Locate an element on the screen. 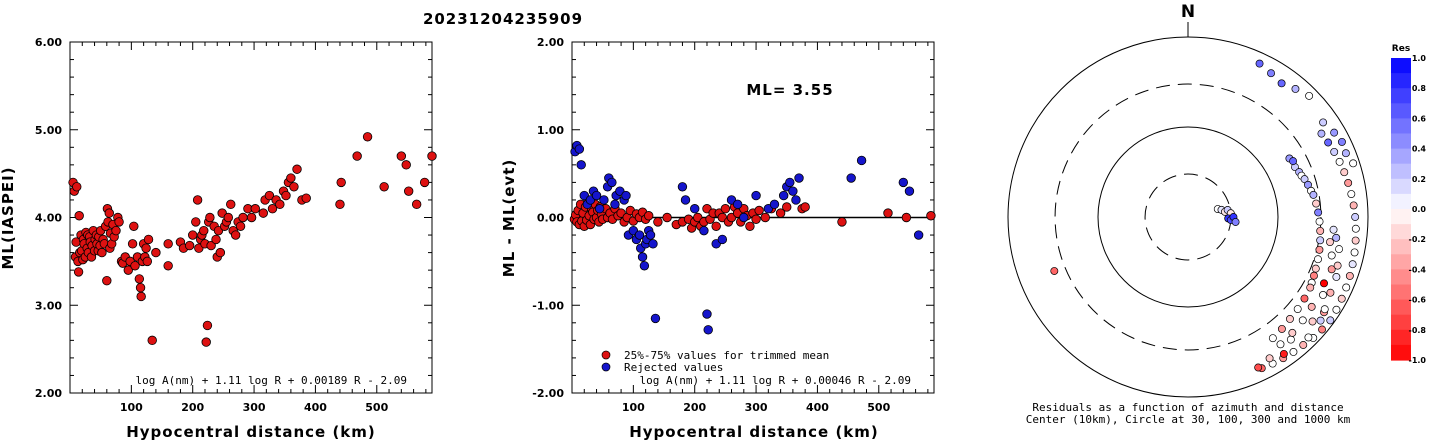 The image size is (1437, 441). colorbar-tick-label: -1.0 is located at coordinates (1418, 360).